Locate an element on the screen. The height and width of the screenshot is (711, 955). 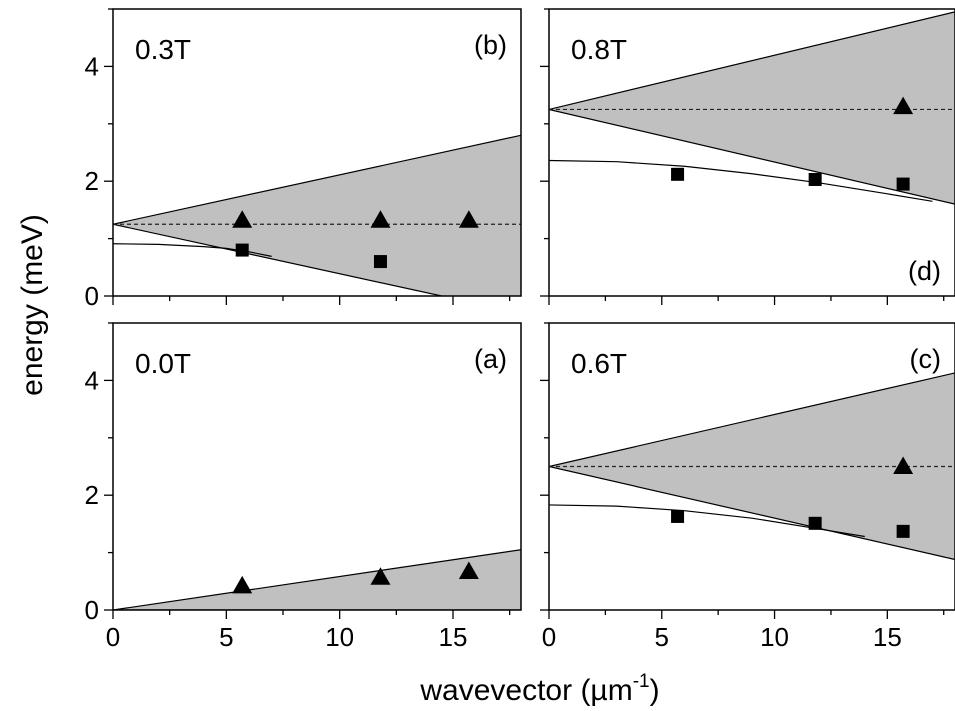
x-axis-title-superscript: -1 is located at coordinates (641, 681).